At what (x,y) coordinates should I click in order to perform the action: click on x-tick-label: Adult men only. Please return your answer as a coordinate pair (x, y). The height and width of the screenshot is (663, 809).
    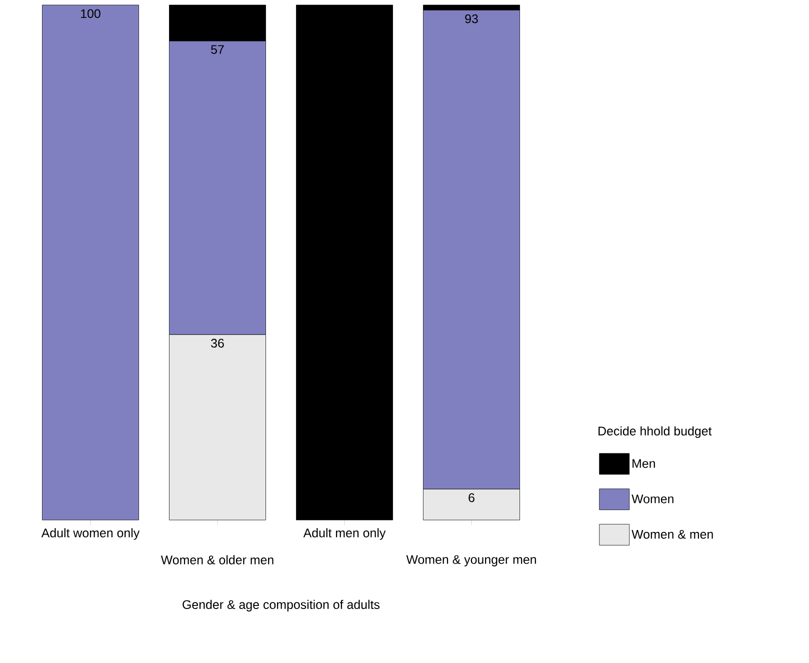
    Looking at the image, I should click on (344, 534).